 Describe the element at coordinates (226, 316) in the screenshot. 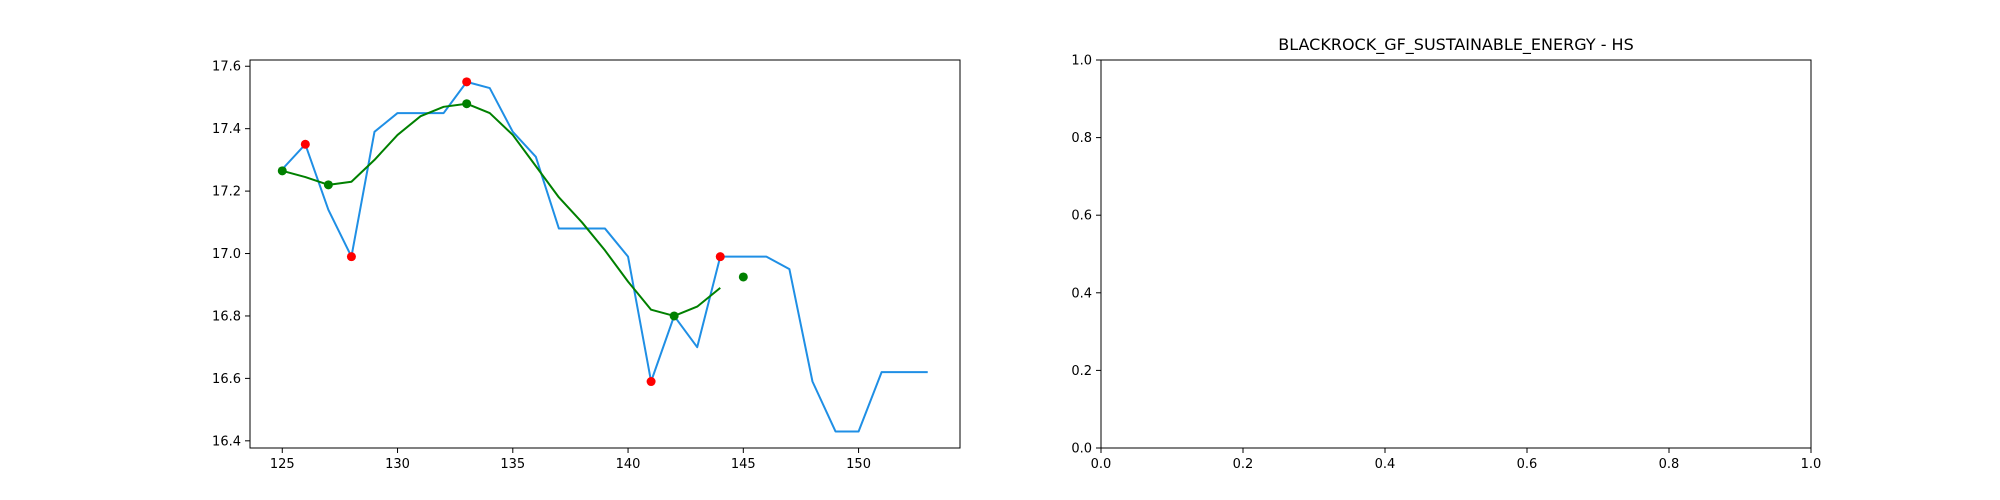

I see `y-tick-label: 16.8` at that location.